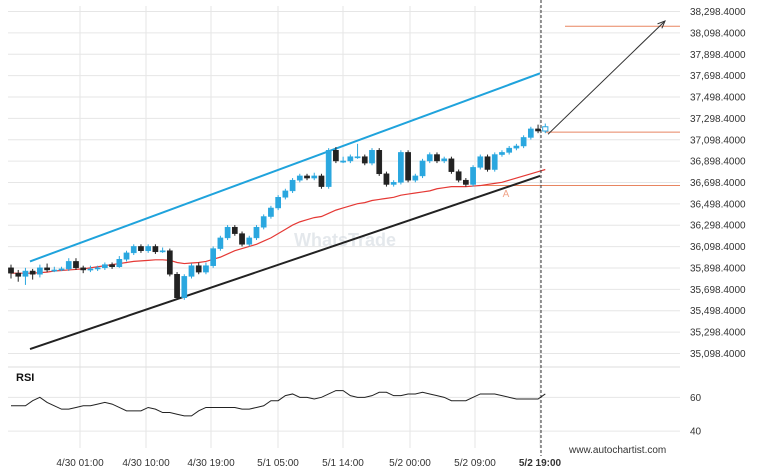  I want to click on pattern-marker-a: A, so click(506, 194).